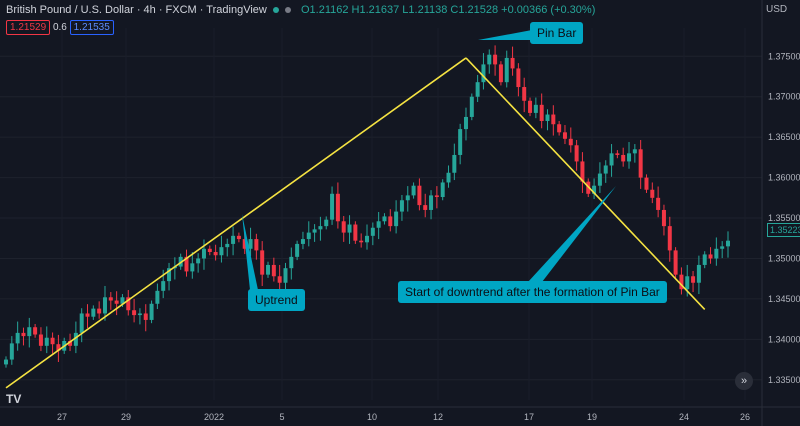  I want to click on ask-price: 1.21535, so click(91, 27).